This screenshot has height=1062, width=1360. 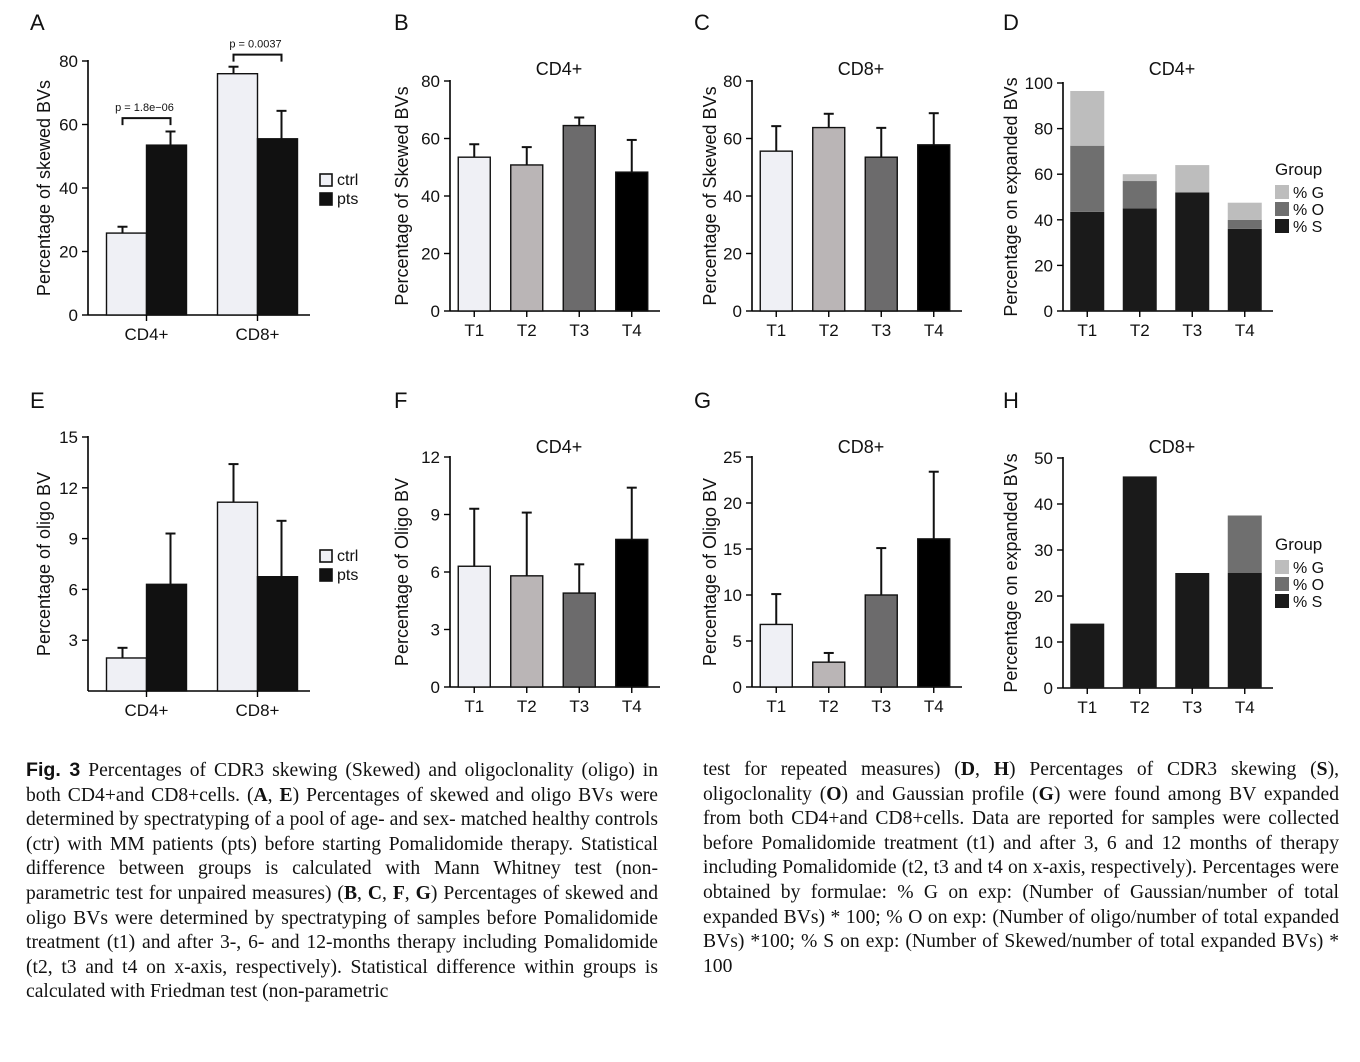 I want to click on panel-d-x-tick-label: T3, so click(x=1192, y=330).